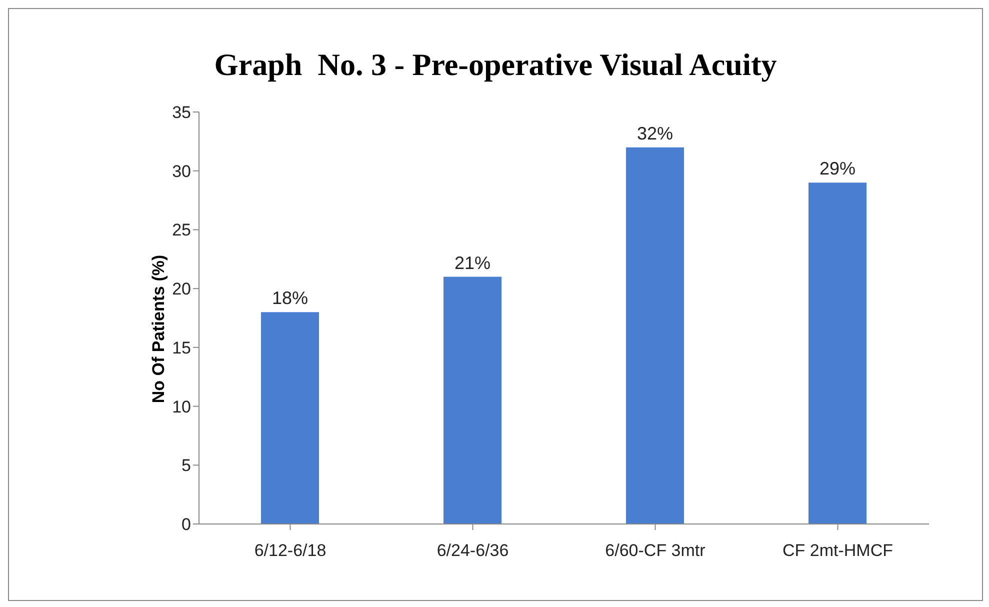 This screenshot has width=989, height=607. I want to click on y-tick-label: 20, so click(181, 289).